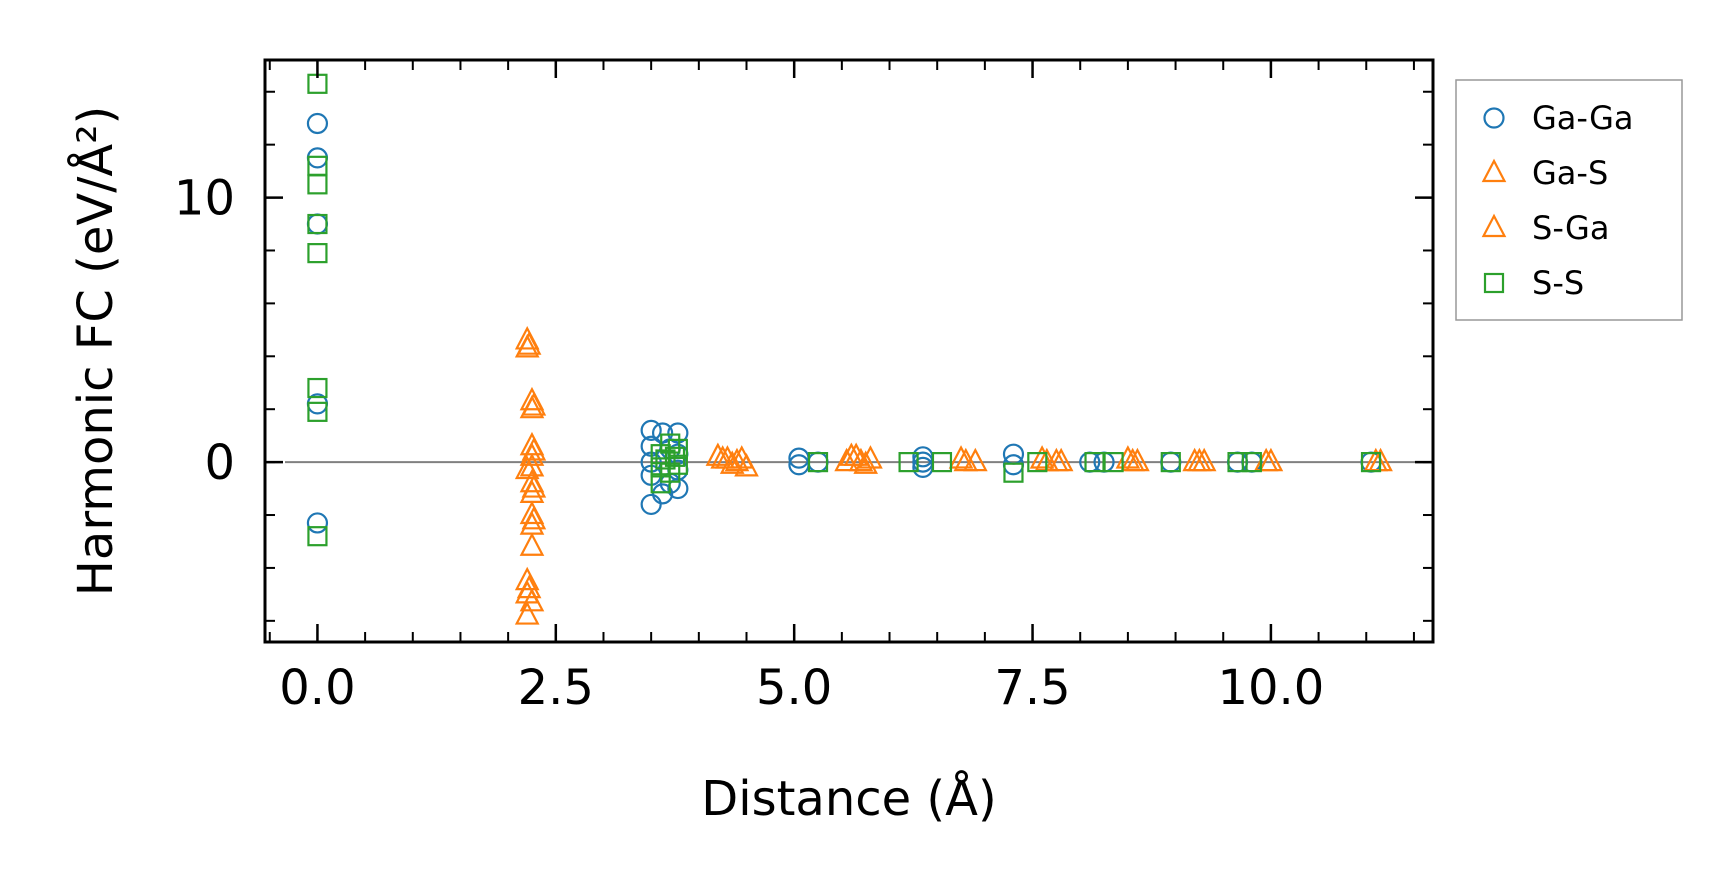 This screenshot has width=1729, height=883. What do you see at coordinates (1494, 118) in the screenshot?
I see `legend-marker-ga-ga` at bounding box center [1494, 118].